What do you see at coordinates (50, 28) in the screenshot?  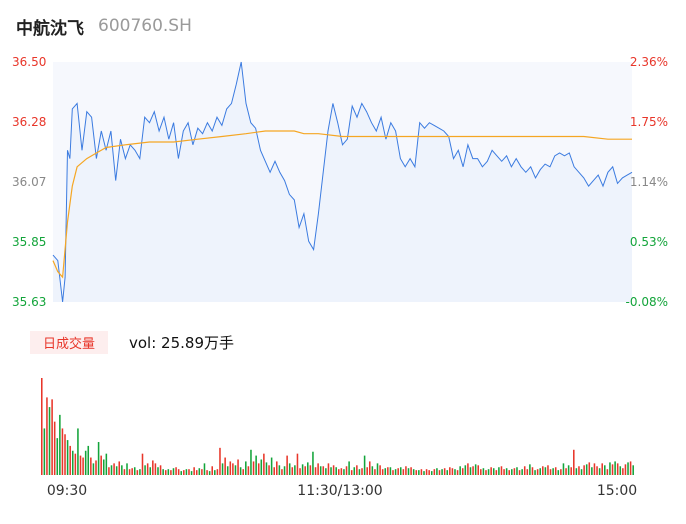 I see `stock-name: 中航沈飞` at bounding box center [50, 28].